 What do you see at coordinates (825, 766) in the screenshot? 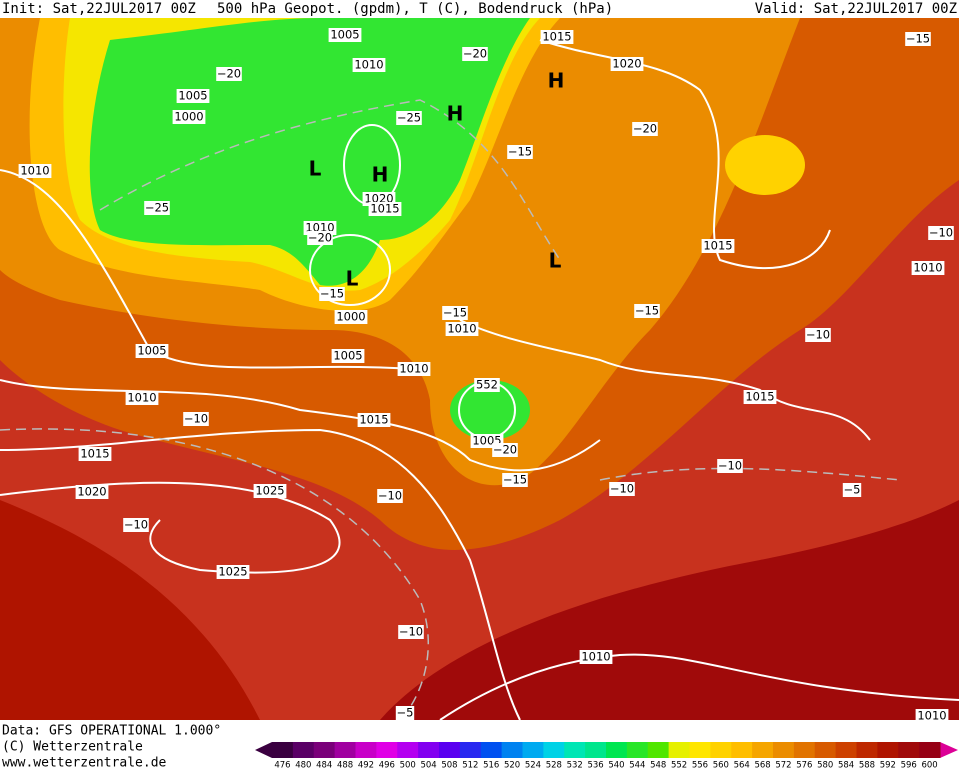
I see `colorbar-label: 580` at bounding box center [825, 766].